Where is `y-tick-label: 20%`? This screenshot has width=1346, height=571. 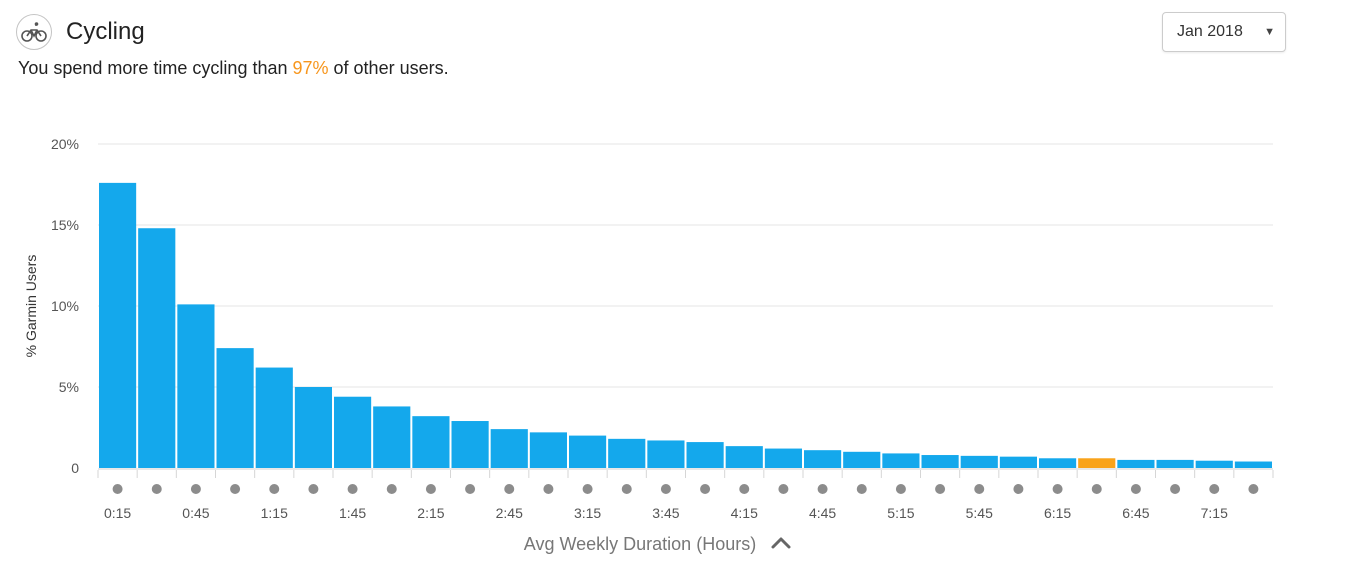 y-tick-label: 20% is located at coordinates (65, 144).